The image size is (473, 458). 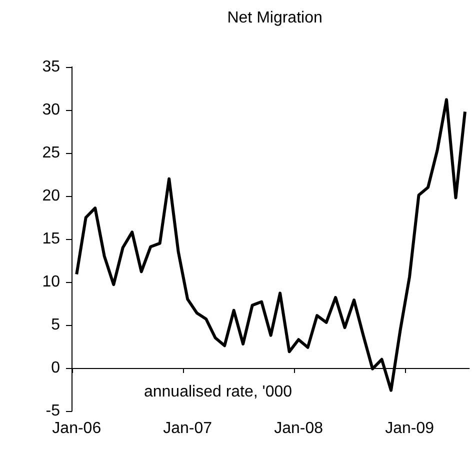 What do you see at coordinates (51, 67) in the screenshot?
I see `y-tick-label: 35` at bounding box center [51, 67].